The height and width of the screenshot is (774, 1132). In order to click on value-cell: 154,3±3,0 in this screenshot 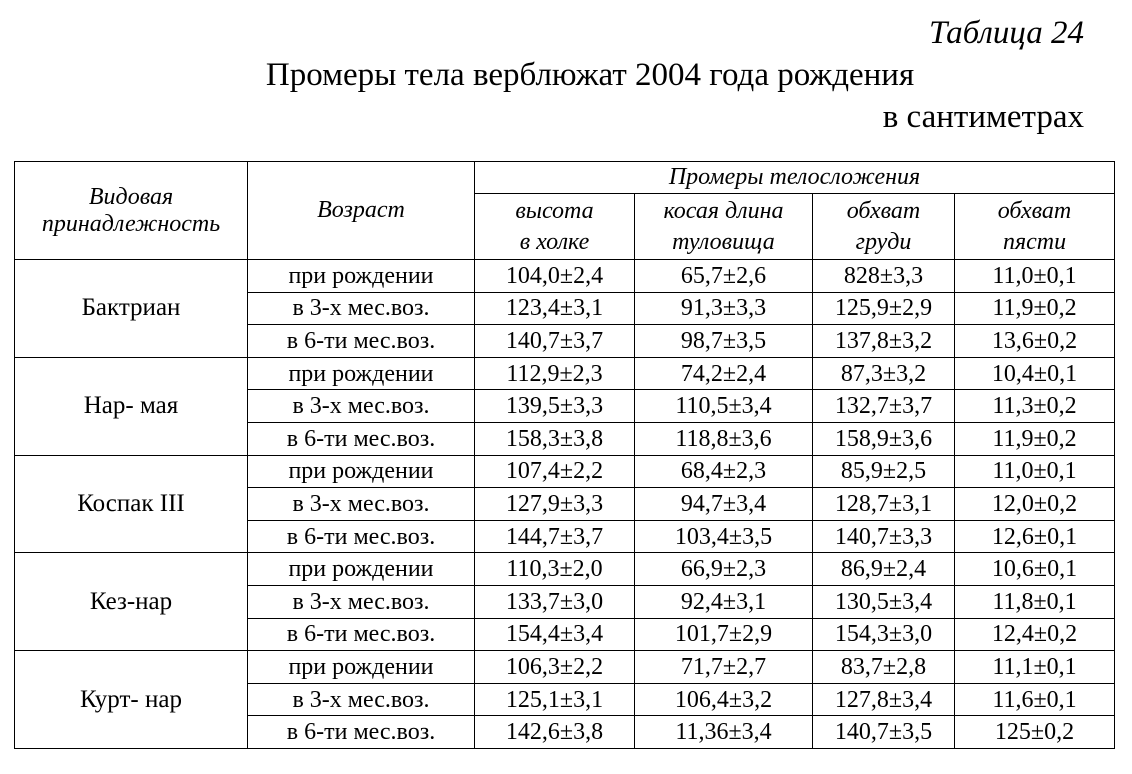, I will do `click(883, 634)`.